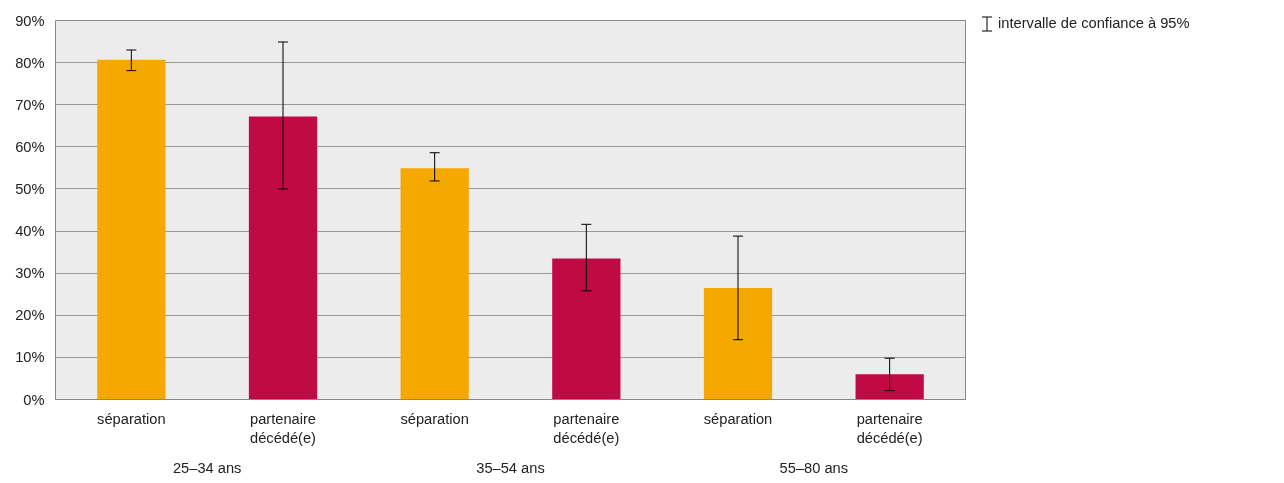 This screenshot has height=483, width=1284. What do you see at coordinates (30, 315) in the screenshot?
I see `y-tick-label: 20%` at bounding box center [30, 315].